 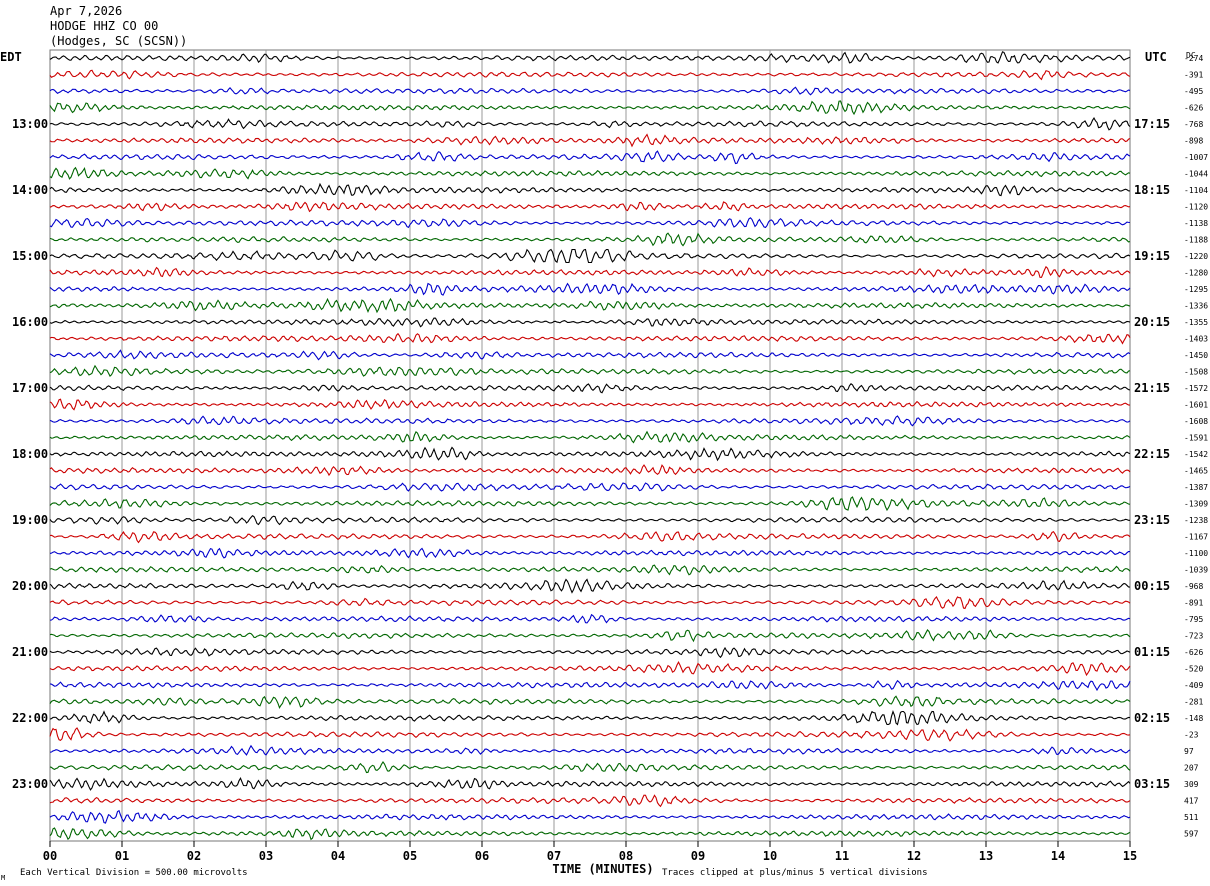 What do you see at coordinates (1189, 751) in the screenshot?
I see `dc-offset-label: 97` at bounding box center [1189, 751].